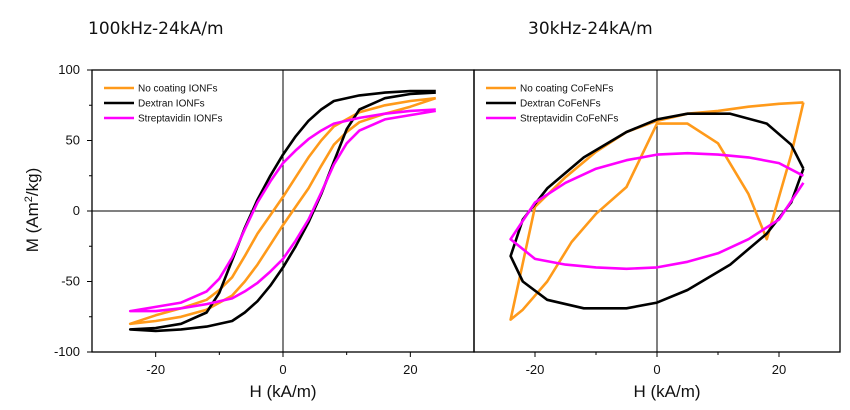 This screenshot has width=850, height=410. I want to click on left-y-axis-label: M (Am2/kg), so click(32, 210).